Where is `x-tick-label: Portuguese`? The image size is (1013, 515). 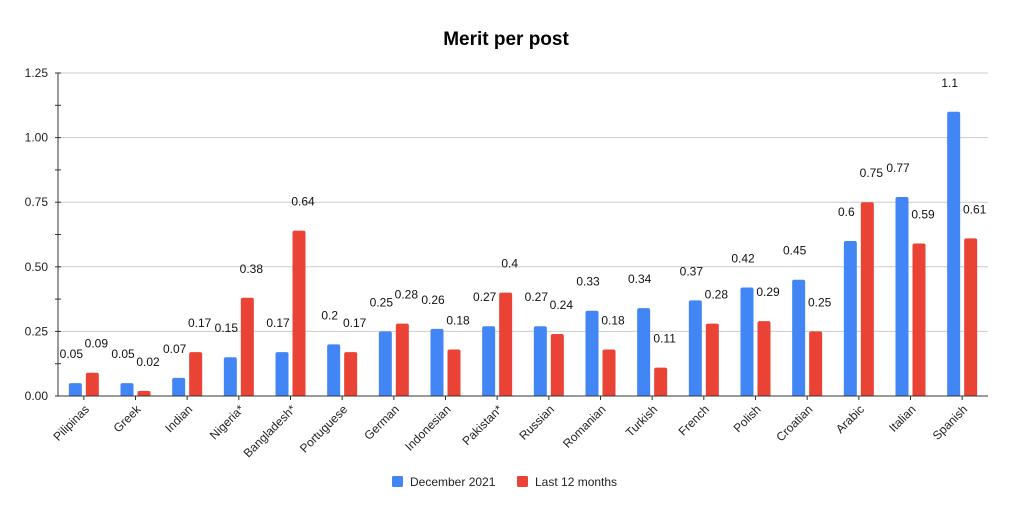
x-tick-label: Portuguese is located at coordinates (324, 429).